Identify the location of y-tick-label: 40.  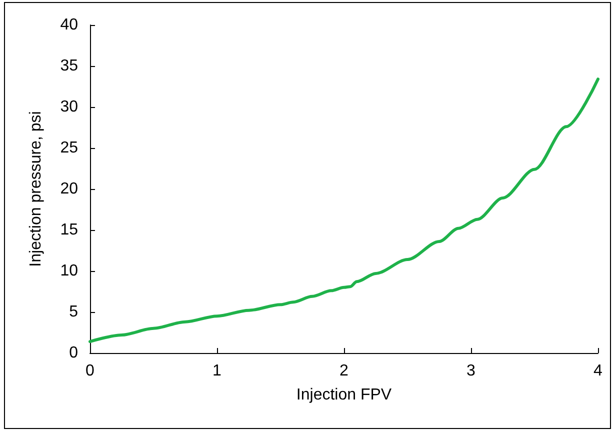
(69, 25).